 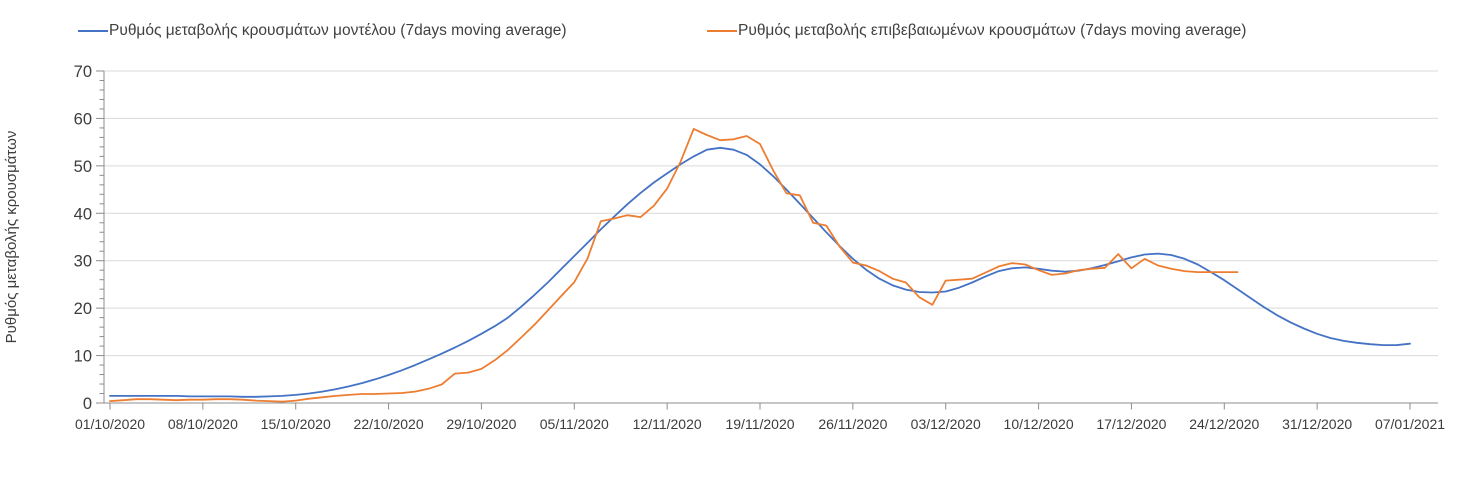 What do you see at coordinates (296, 424) in the screenshot?
I see `x-tick-label: 15/10/2020` at bounding box center [296, 424].